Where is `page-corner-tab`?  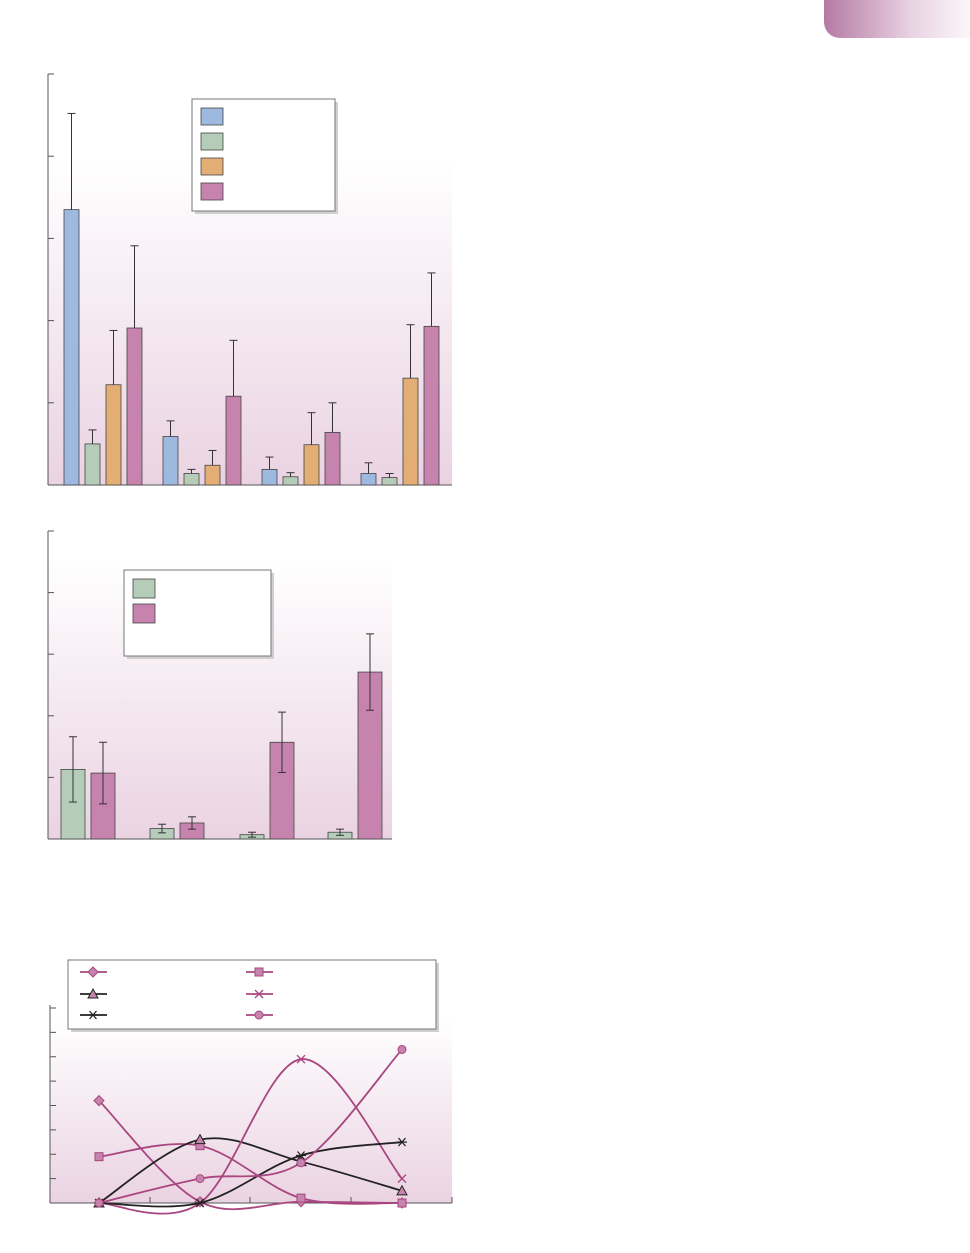
page-corner-tab is located at coordinates (897, 19).